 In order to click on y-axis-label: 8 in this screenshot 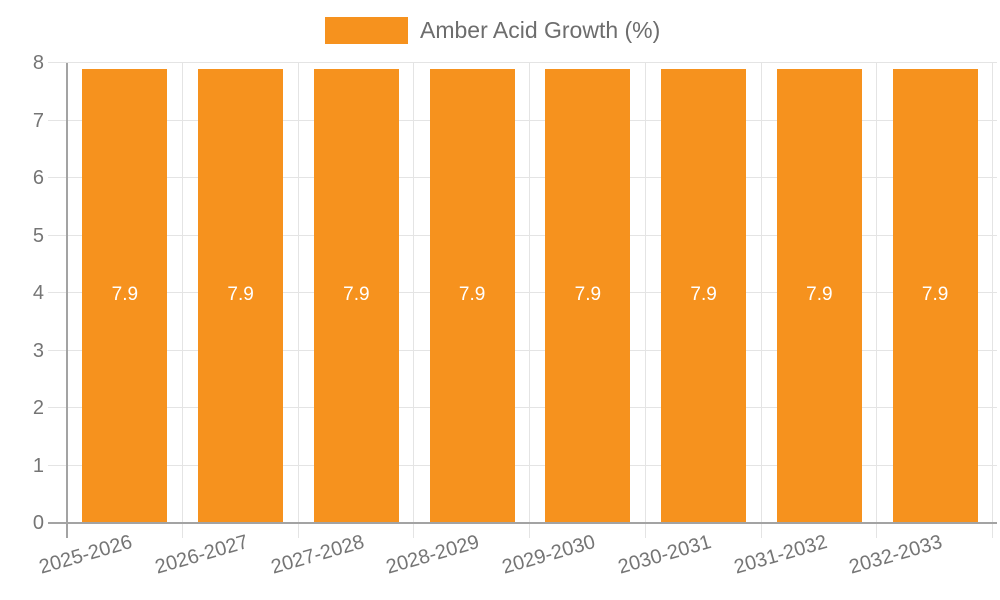, I will do `click(38, 63)`.